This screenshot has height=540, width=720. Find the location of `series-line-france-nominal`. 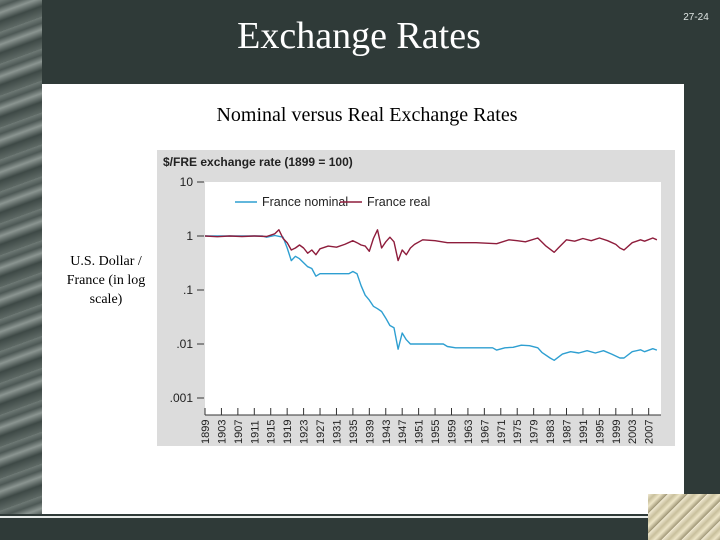

series-line-france-nominal is located at coordinates (431, 297).